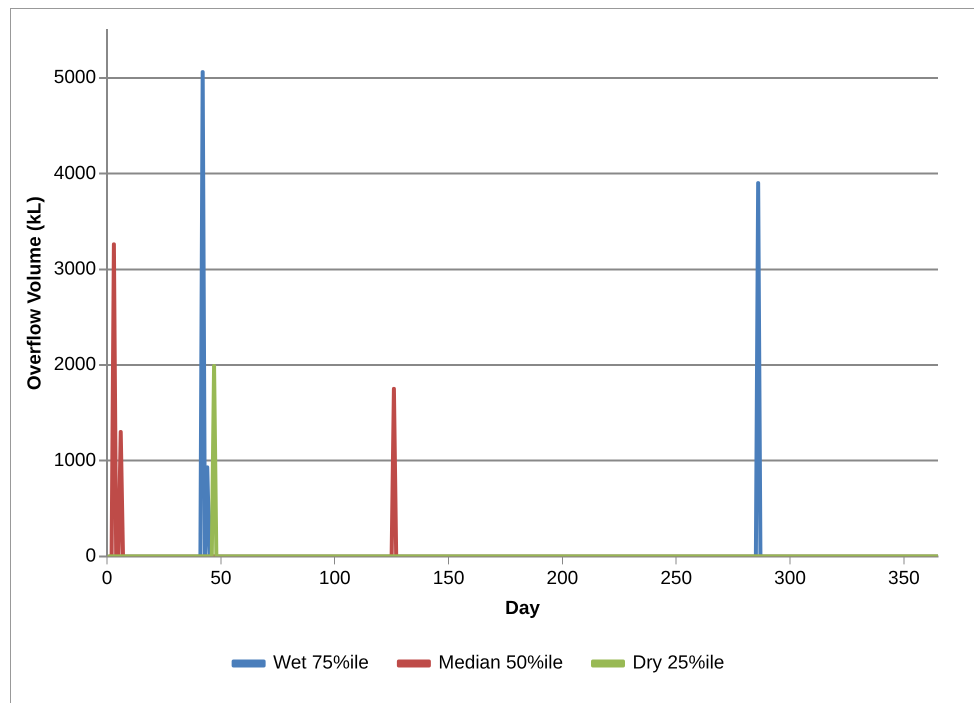 The width and height of the screenshot is (974, 703). What do you see at coordinates (448, 579) in the screenshot?
I see `x-tick-label: 150` at bounding box center [448, 579].